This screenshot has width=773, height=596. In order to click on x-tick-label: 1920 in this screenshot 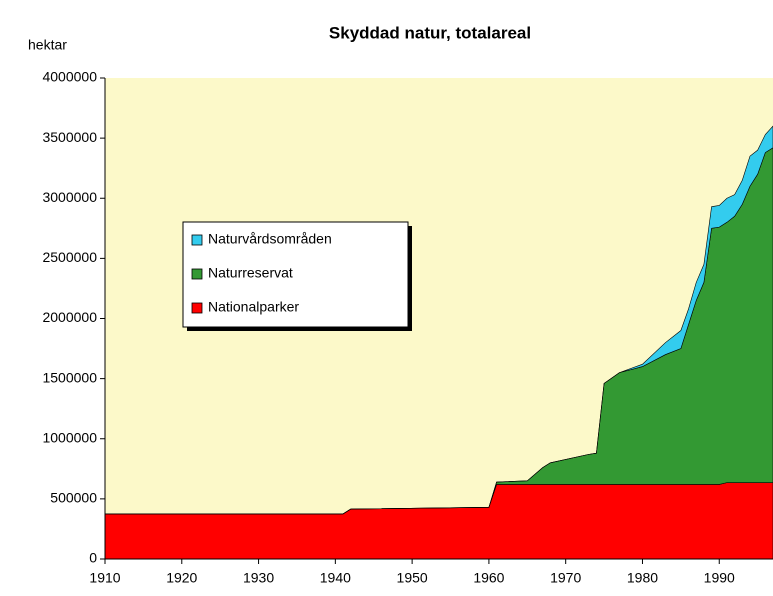, I will do `click(181, 578)`.